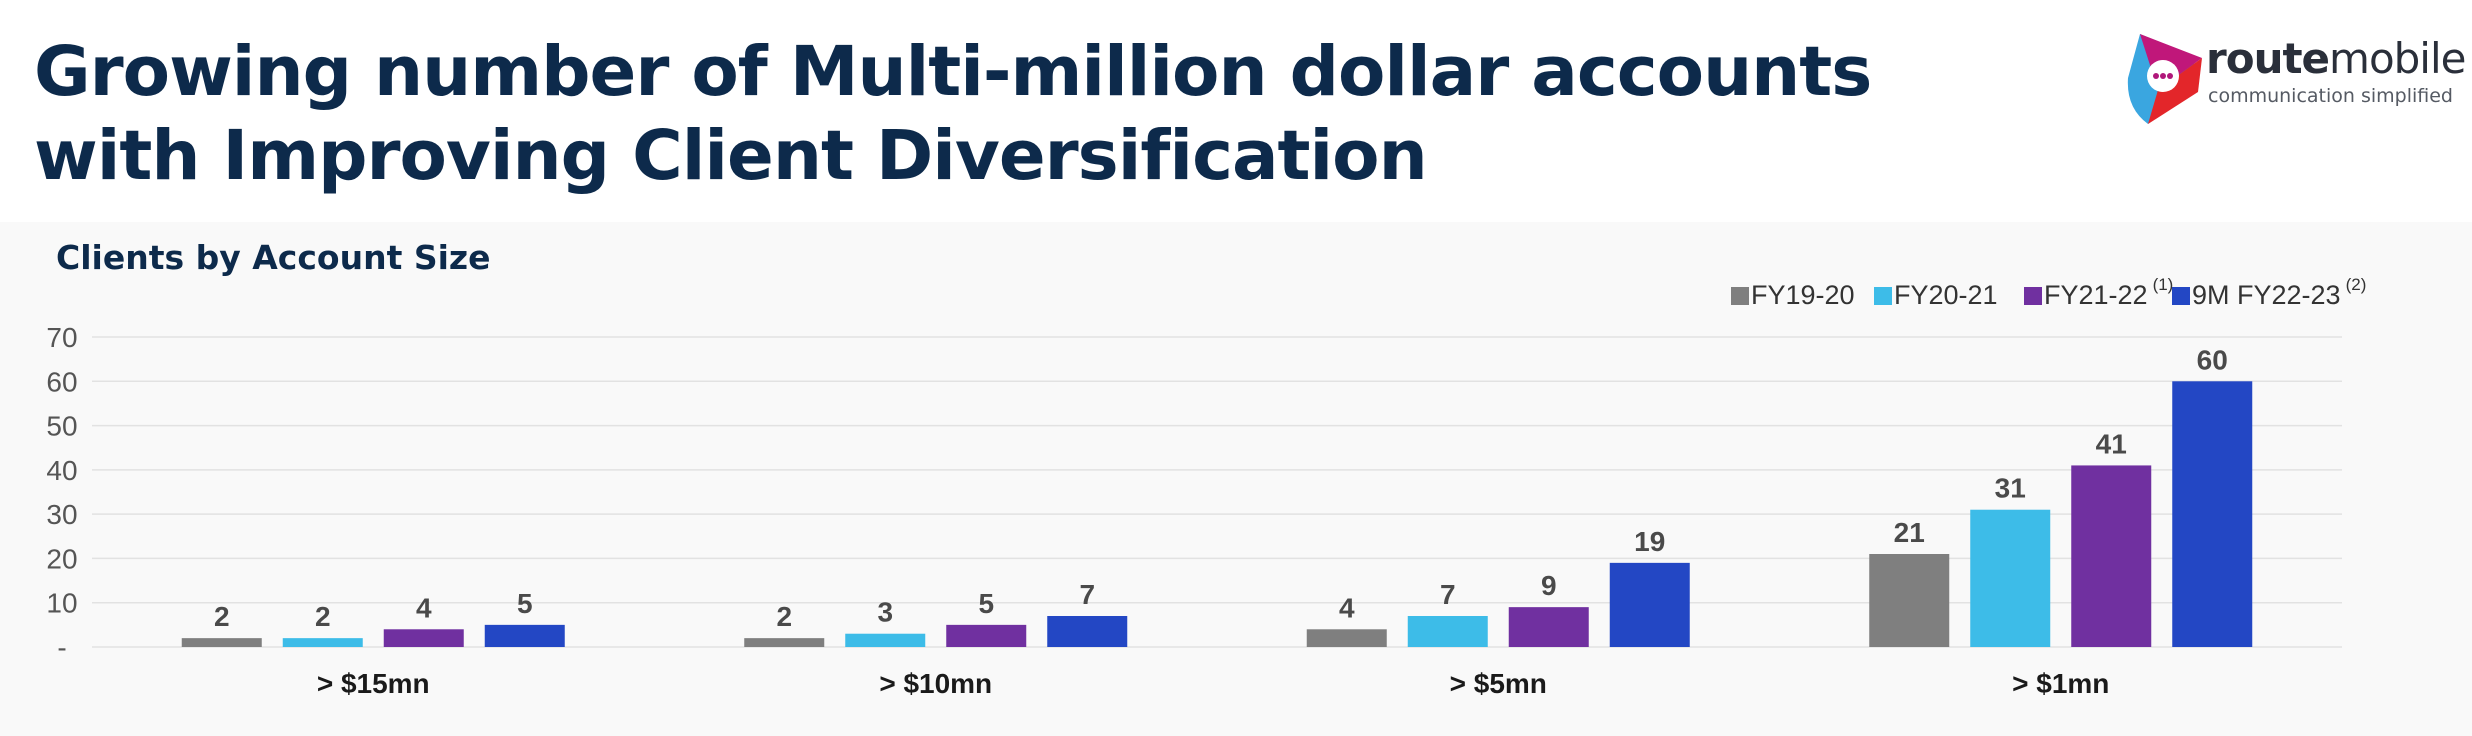 This screenshot has width=2472, height=736. What do you see at coordinates (61, 337) in the screenshot?
I see `y-tick-label: 70` at bounding box center [61, 337].